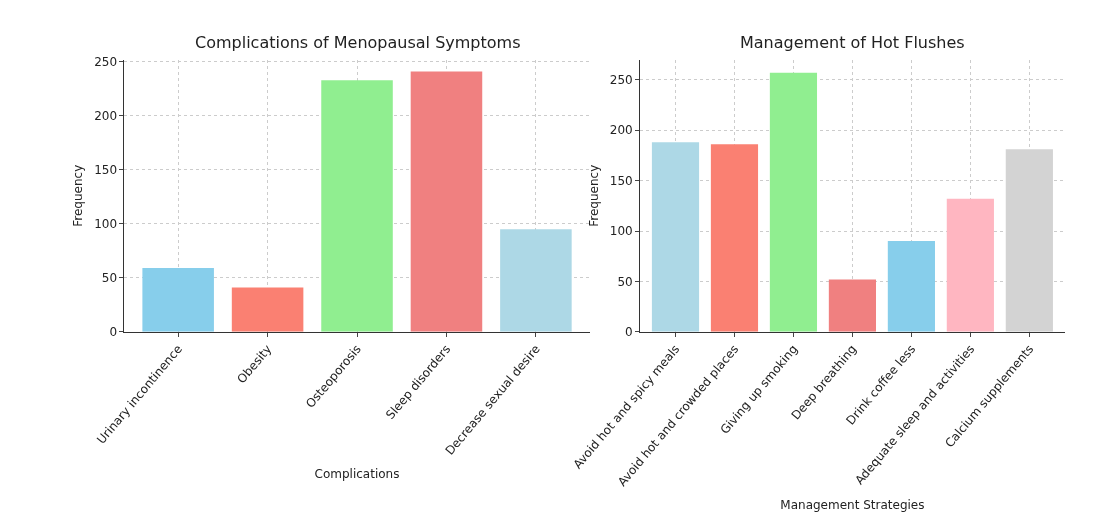 This screenshot has height=532, width=1110. What do you see at coordinates (852, 42) in the screenshot?
I see `chart-title: Management of Hot Flushes` at bounding box center [852, 42].